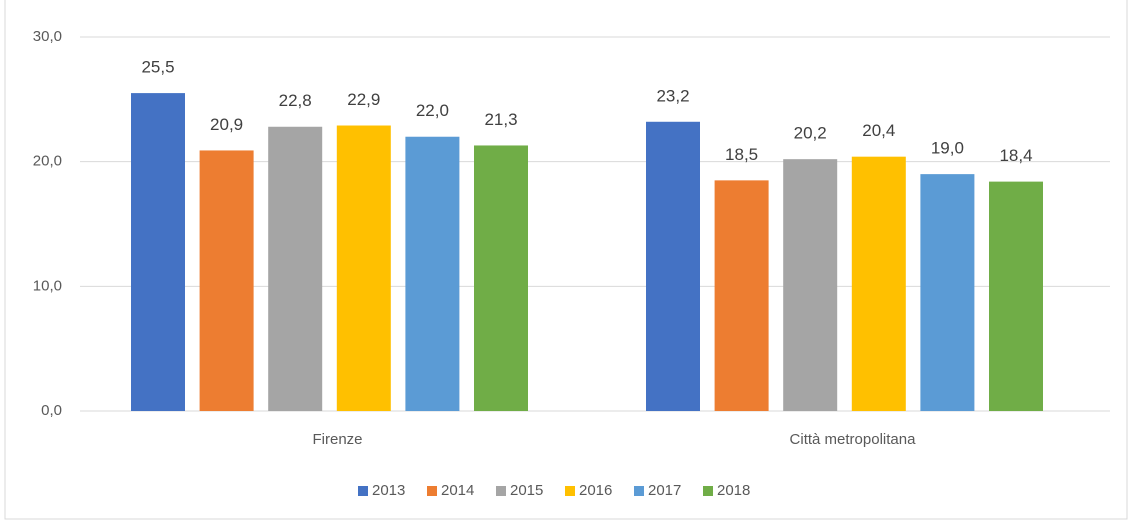 Image resolution: width=1130 pixels, height=522 pixels. Describe the element at coordinates (51, 410) in the screenshot. I see `y-tick-label: 0,0` at that location.